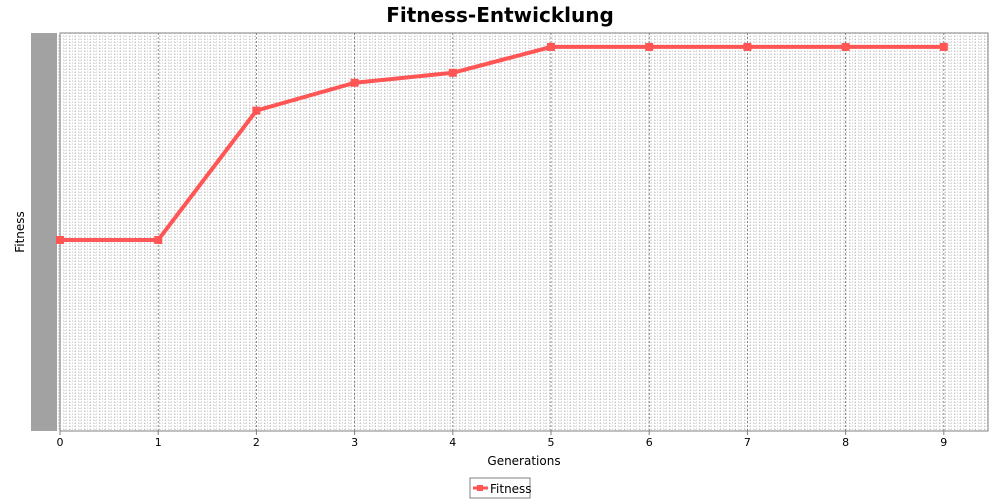 The image size is (1000, 500). I want to click on x-axis-label: Generations, so click(523, 461).